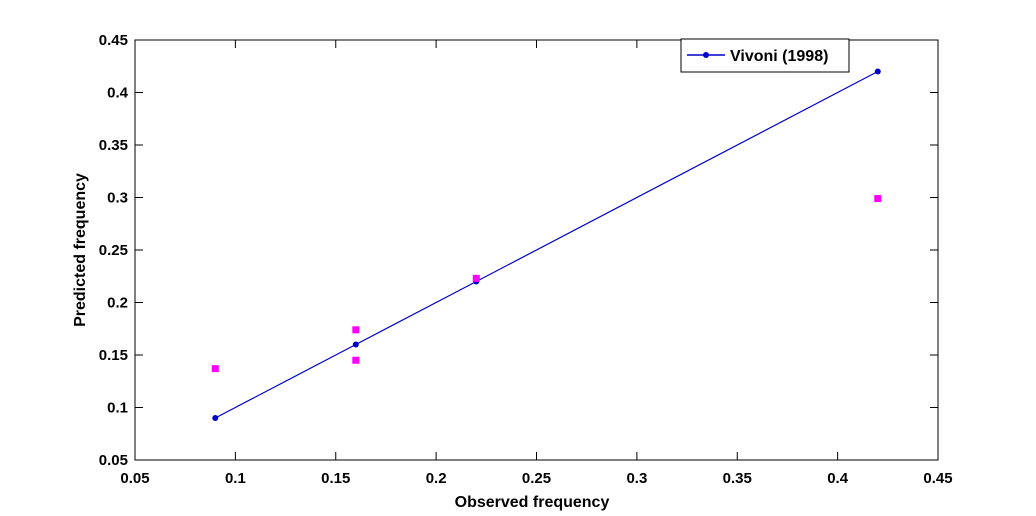  I want to click on y-tick-label: 0.2, so click(117, 303).